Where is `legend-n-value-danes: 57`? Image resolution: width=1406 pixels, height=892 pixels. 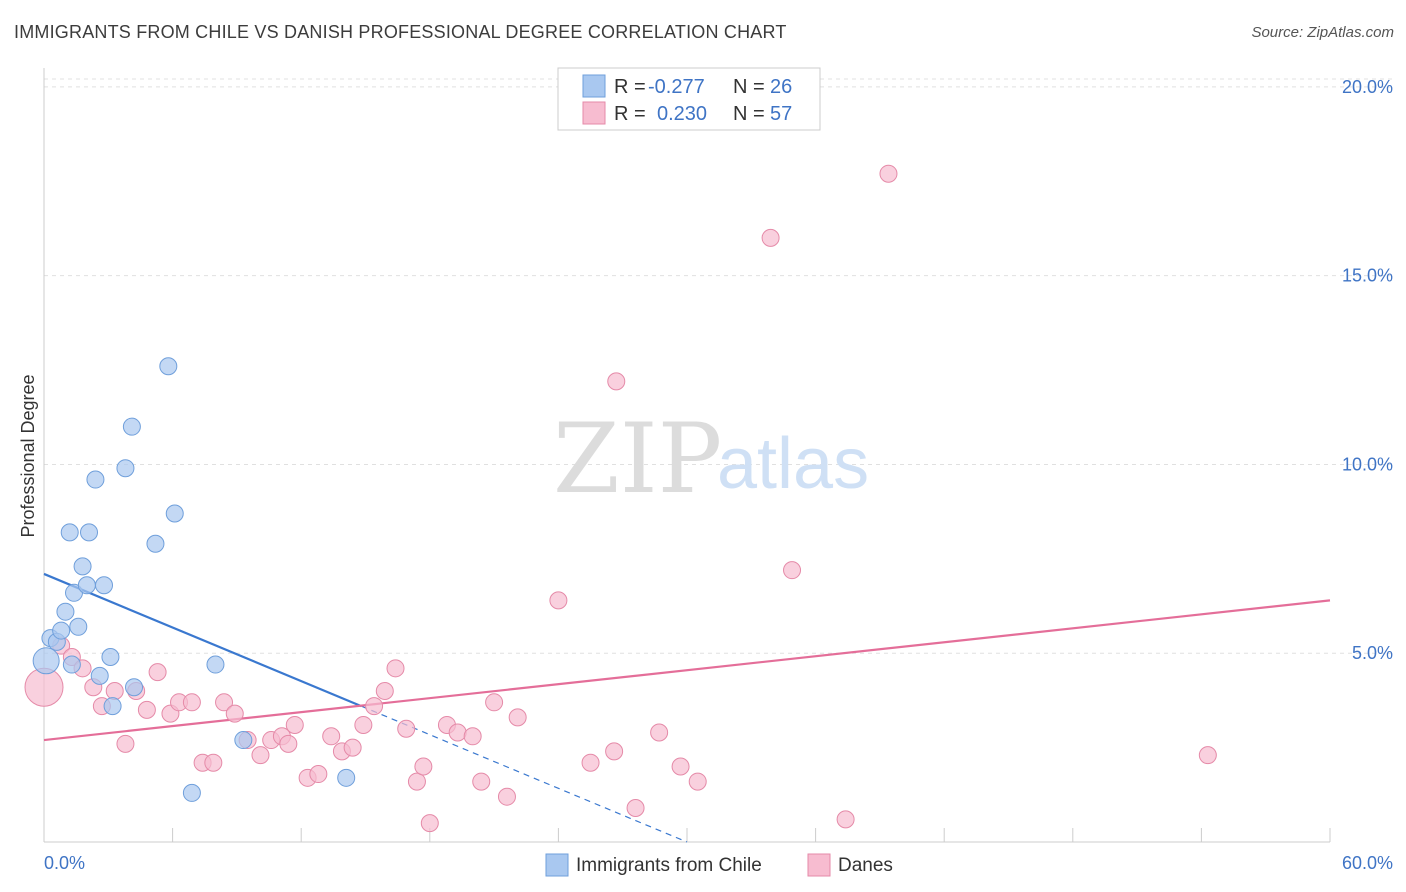 legend-n-value-danes: 57 is located at coordinates (781, 114).